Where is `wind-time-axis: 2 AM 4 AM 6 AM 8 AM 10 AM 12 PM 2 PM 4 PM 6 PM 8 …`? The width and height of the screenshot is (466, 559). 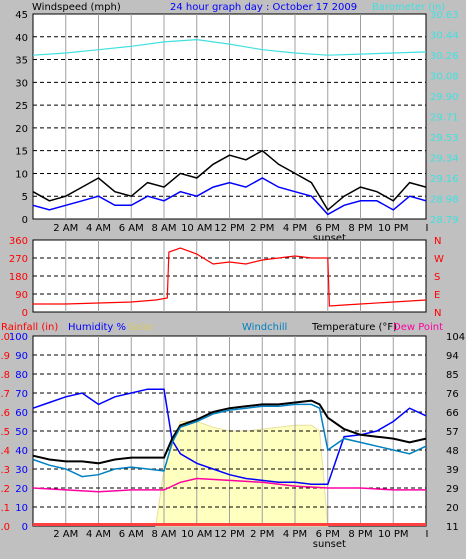
wind-time-axis: 2 AM 4 AM 6 AM 8 AM 10 AM 12 PM 2 PM 4 PM 6 PM 8 … is located at coordinates (240, 233).